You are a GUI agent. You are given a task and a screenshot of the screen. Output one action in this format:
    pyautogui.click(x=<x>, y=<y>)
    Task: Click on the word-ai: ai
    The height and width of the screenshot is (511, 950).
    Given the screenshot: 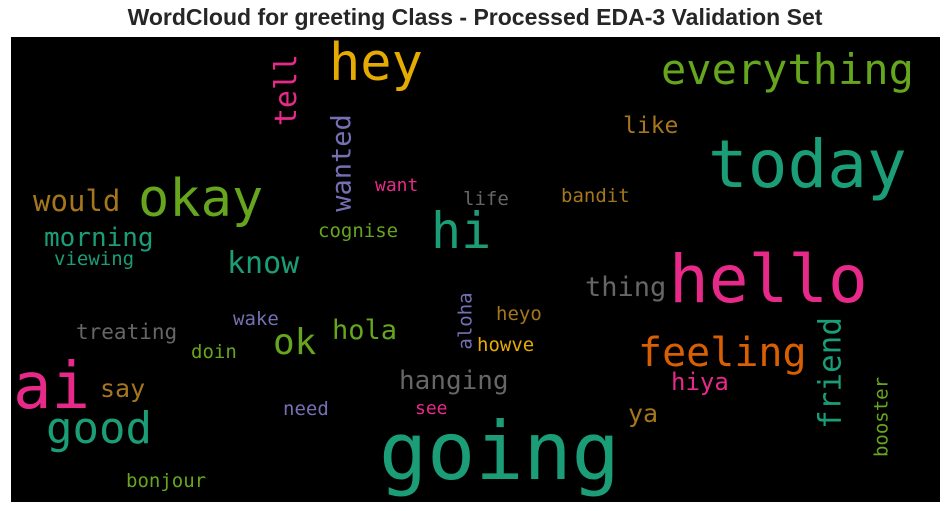 What is the action you would take?
    pyautogui.click(x=52, y=387)
    